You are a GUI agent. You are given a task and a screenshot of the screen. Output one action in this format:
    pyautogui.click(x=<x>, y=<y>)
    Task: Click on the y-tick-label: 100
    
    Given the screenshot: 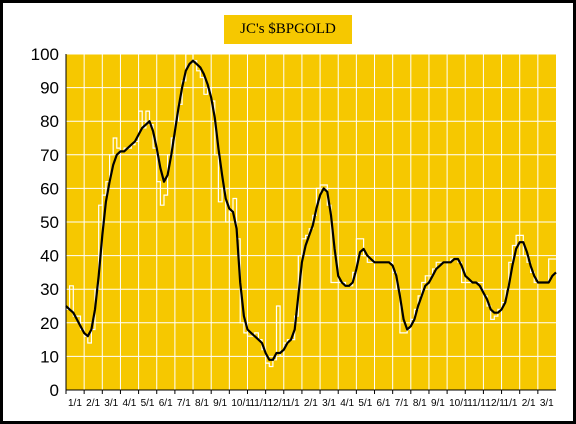 What is the action you would take?
    pyautogui.click(x=45, y=54)
    